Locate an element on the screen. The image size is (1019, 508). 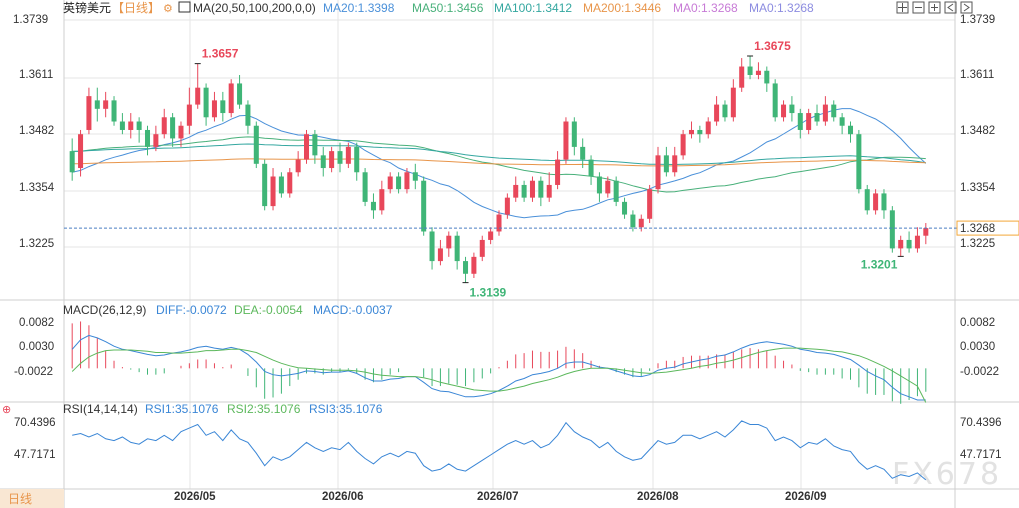
zoom-in-icon is located at coordinates (934, 7).